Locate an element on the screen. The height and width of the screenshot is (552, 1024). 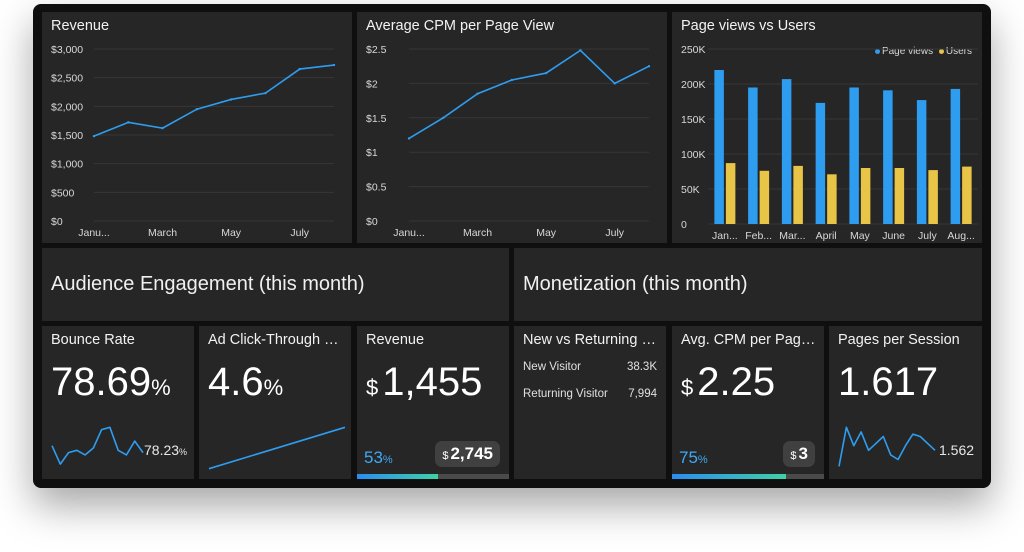
avg-cpm-value: $2.25 is located at coordinates (728, 382).